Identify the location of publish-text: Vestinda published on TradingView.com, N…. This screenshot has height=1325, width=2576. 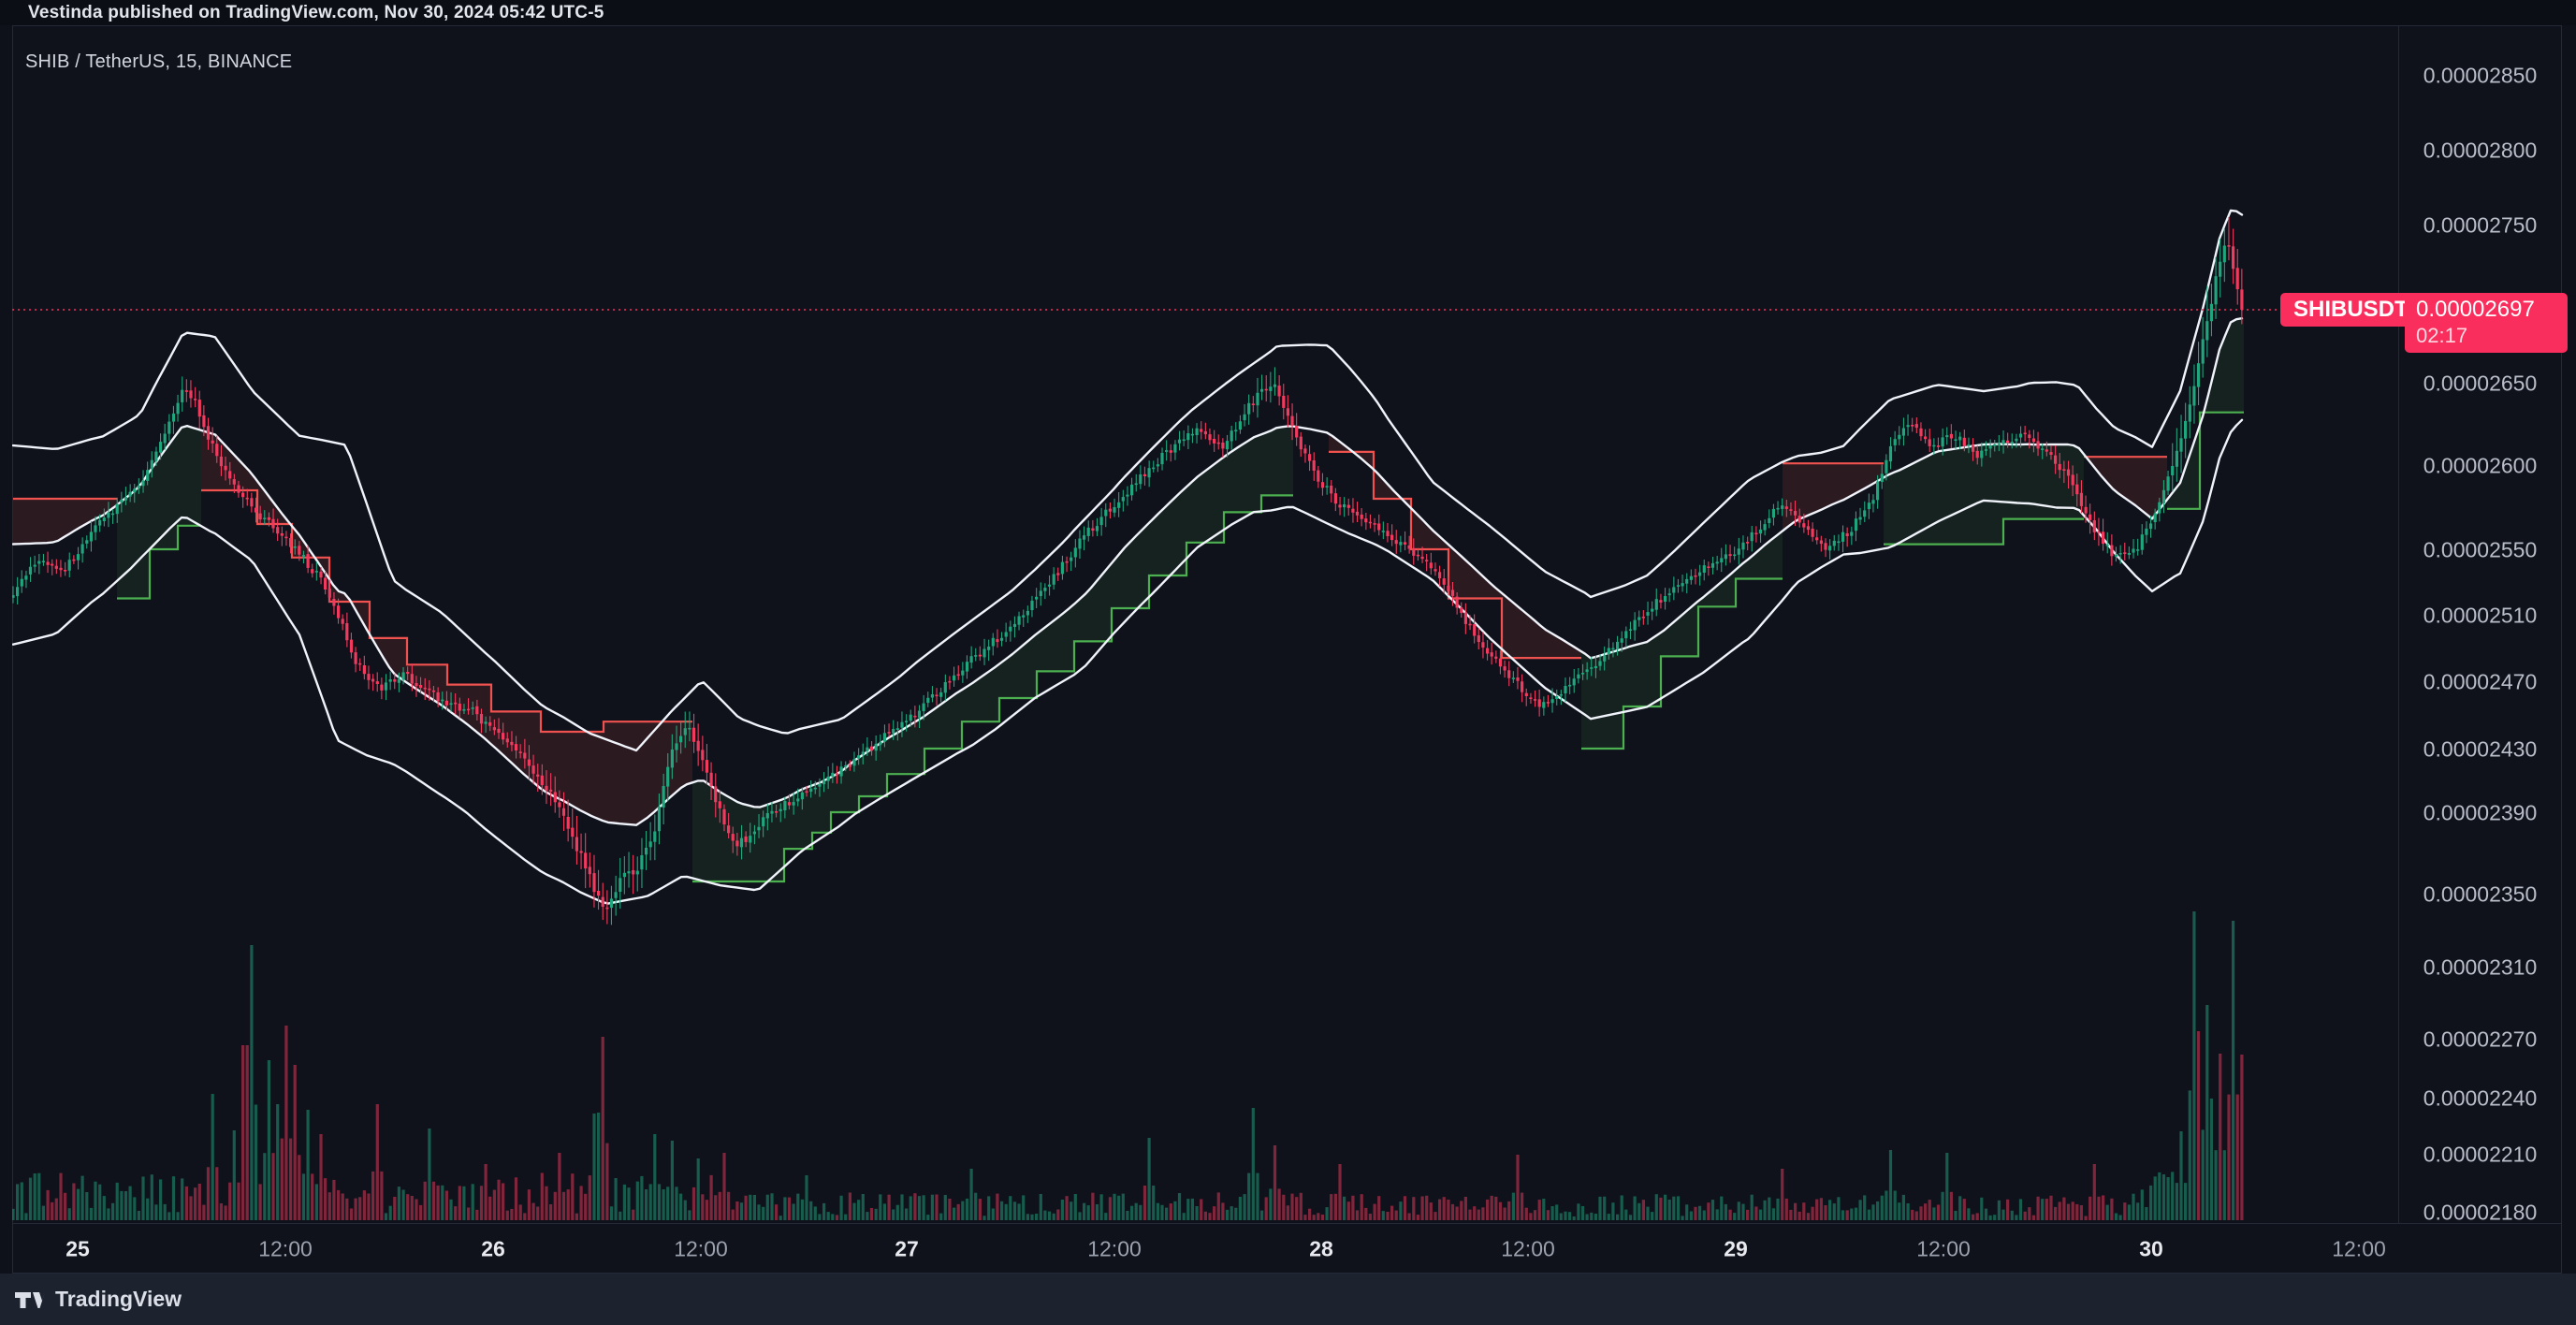
(316, 13).